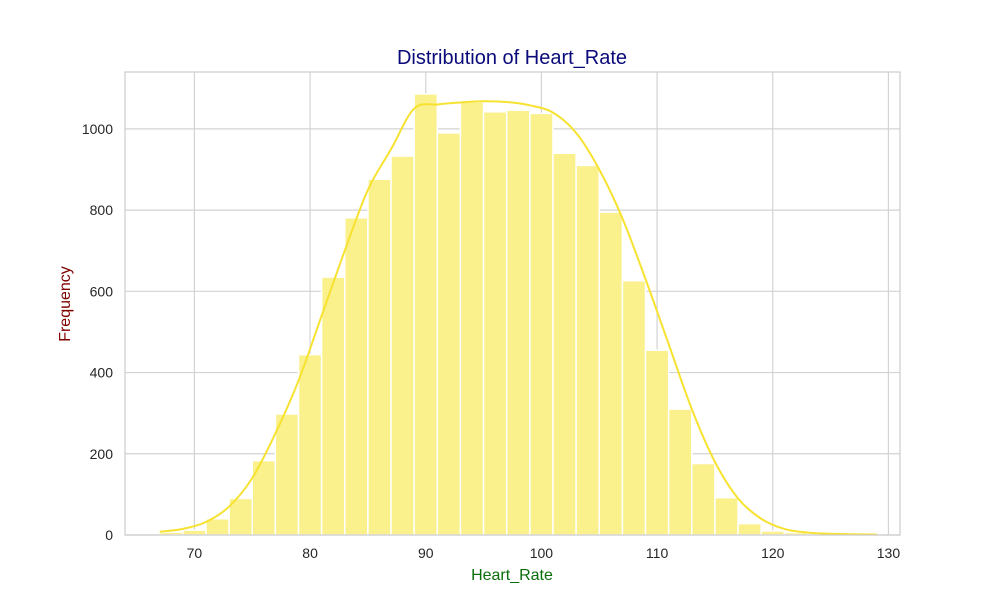  What do you see at coordinates (426, 553) in the screenshot?
I see `x-tick-label: 90` at bounding box center [426, 553].